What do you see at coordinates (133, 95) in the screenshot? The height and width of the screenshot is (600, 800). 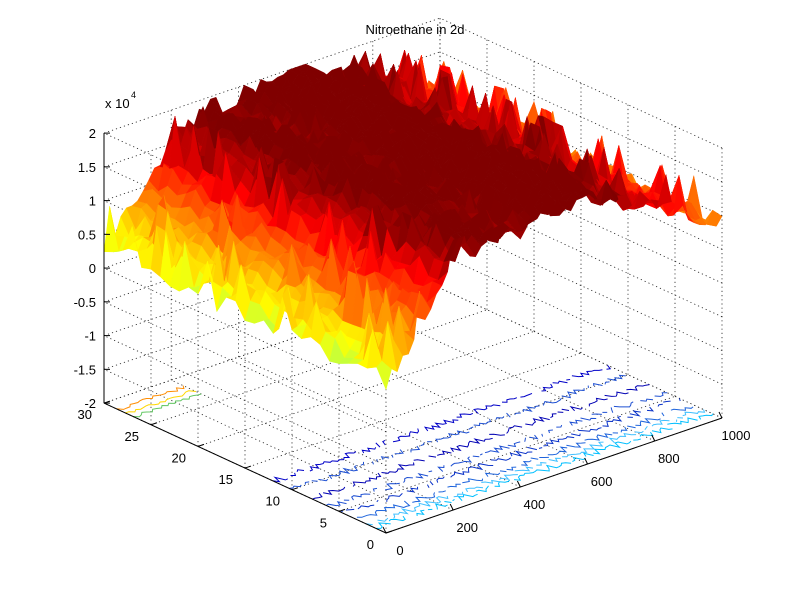 I see `z-multiplier-exponent: 4` at bounding box center [133, 95].